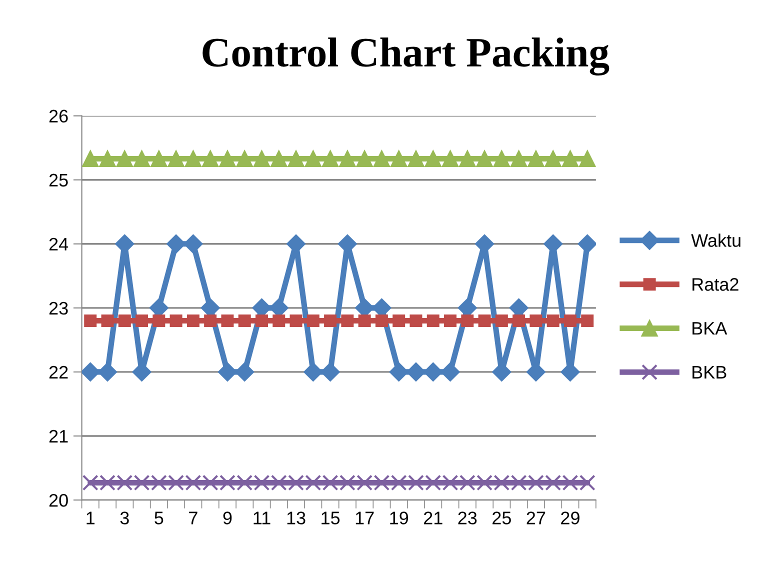 This screenshot has height=565, width=779. What do you see at coordinates (90, 518) in the screenshot?
I see `x-tick-label: 1` at bounding box center [90, 518].